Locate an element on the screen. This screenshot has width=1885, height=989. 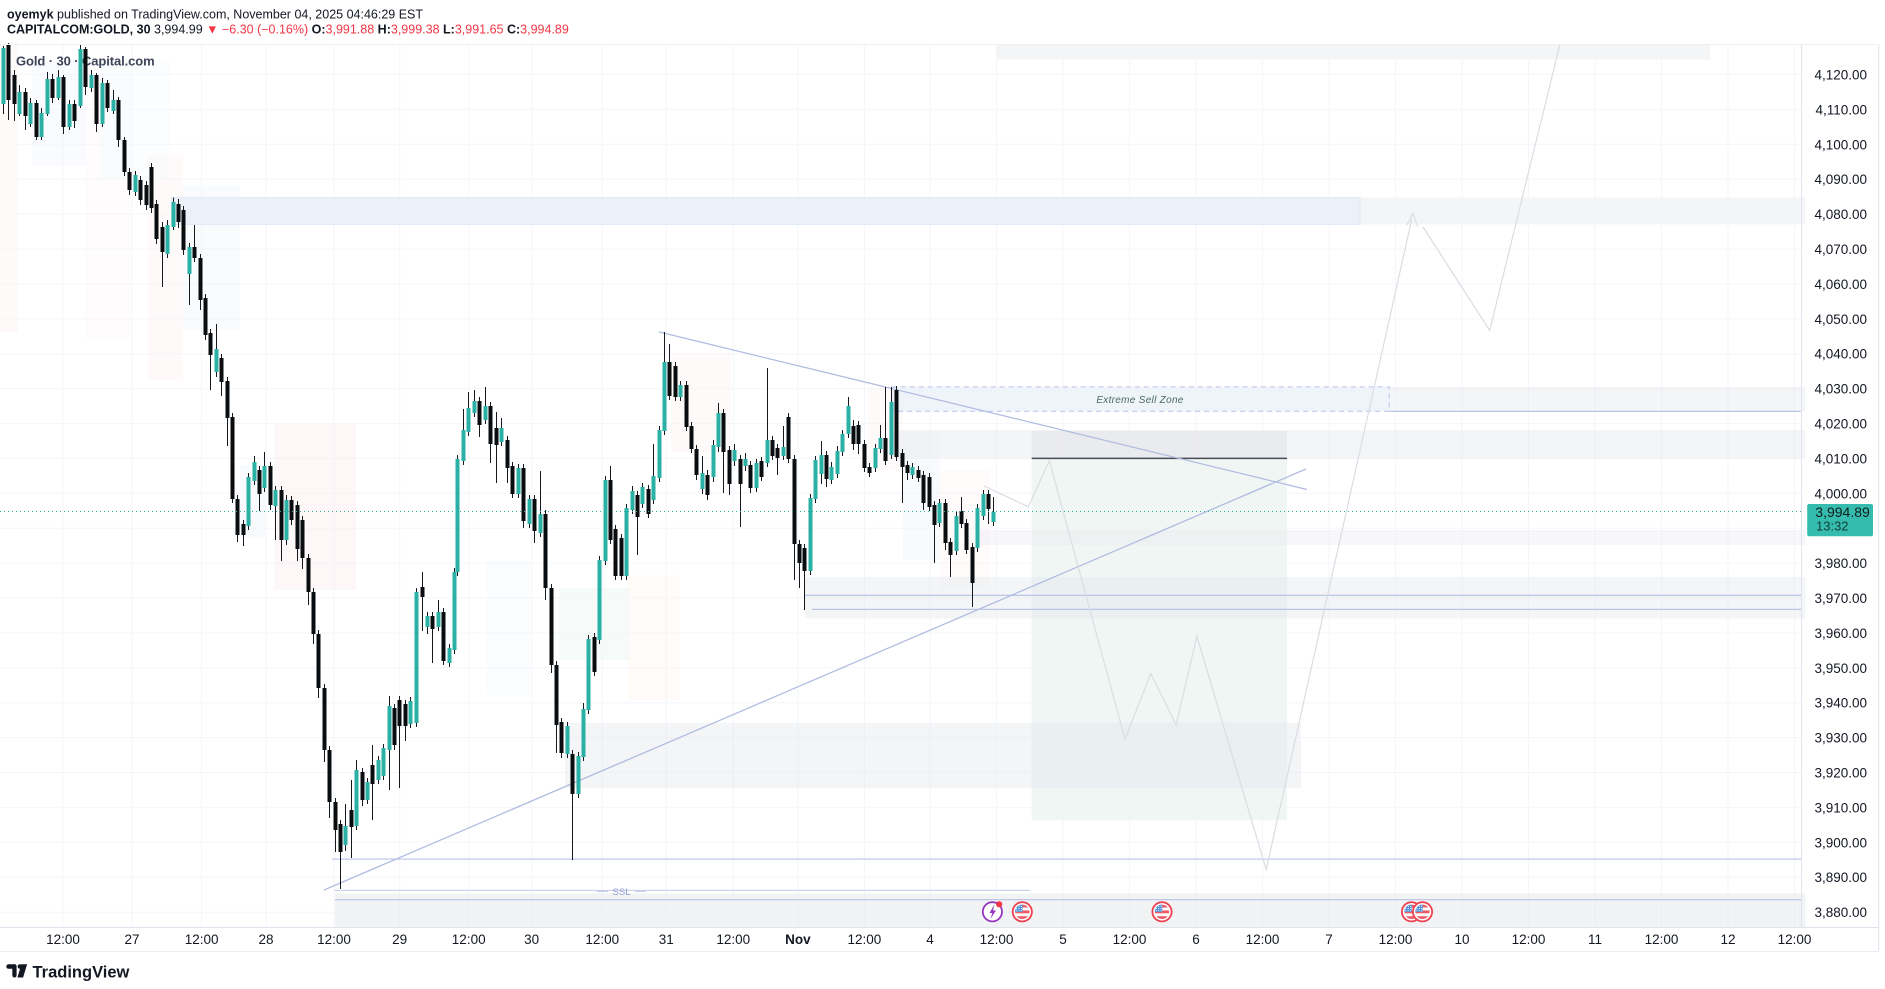
svg-text: 3,970.00 is located at coordinates (1840, 598).